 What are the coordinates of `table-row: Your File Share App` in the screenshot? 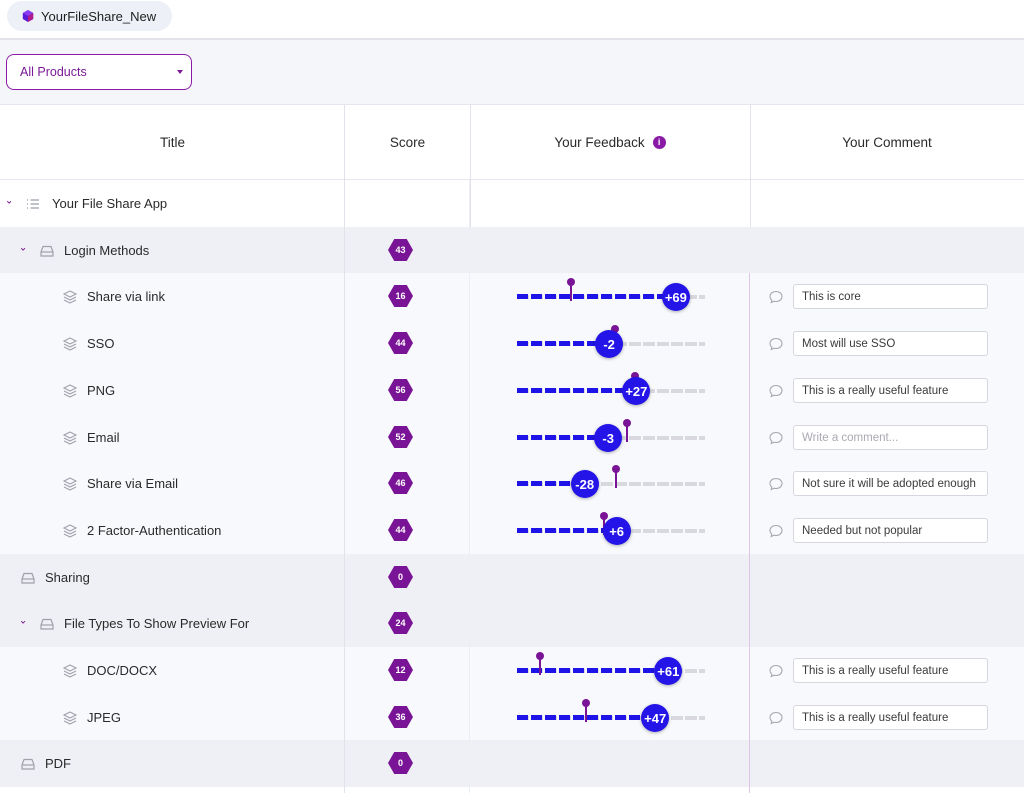 It's located at (512, 203).